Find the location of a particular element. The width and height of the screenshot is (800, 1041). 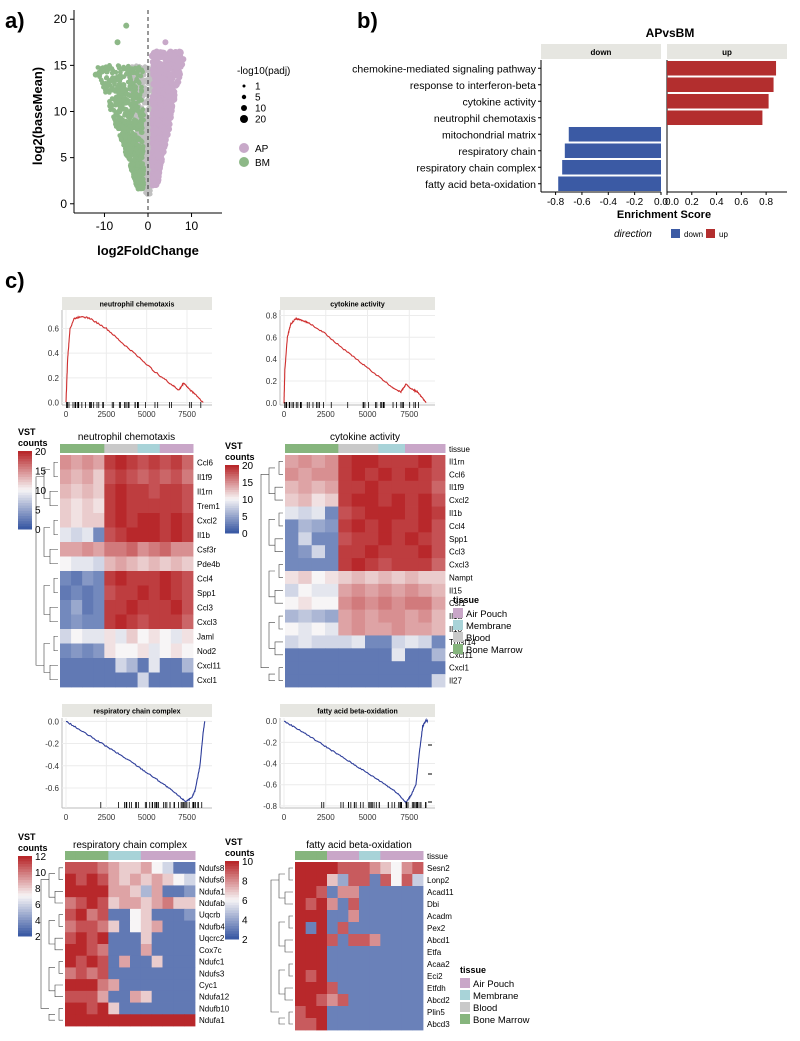

heatmap-row-label: Cyc1 is located at coordinates (208, 985).